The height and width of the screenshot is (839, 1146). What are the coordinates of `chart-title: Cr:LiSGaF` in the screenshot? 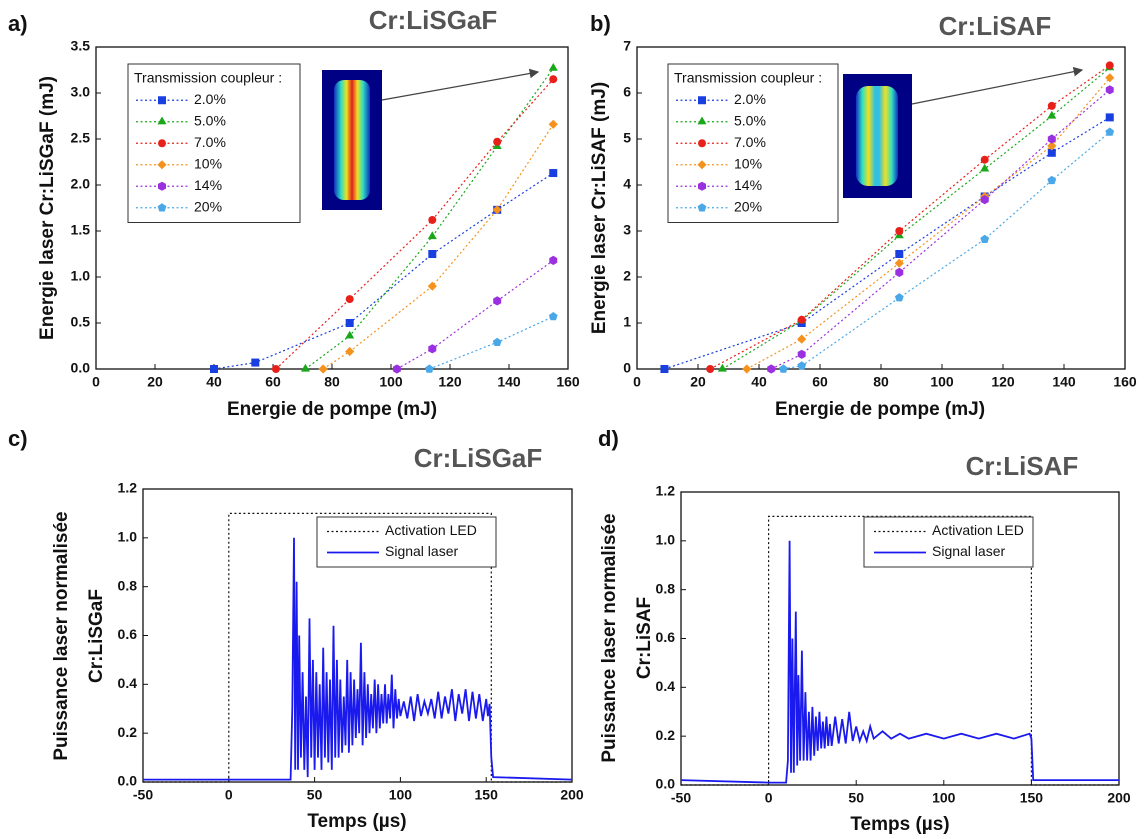 It's located at (478, 458).